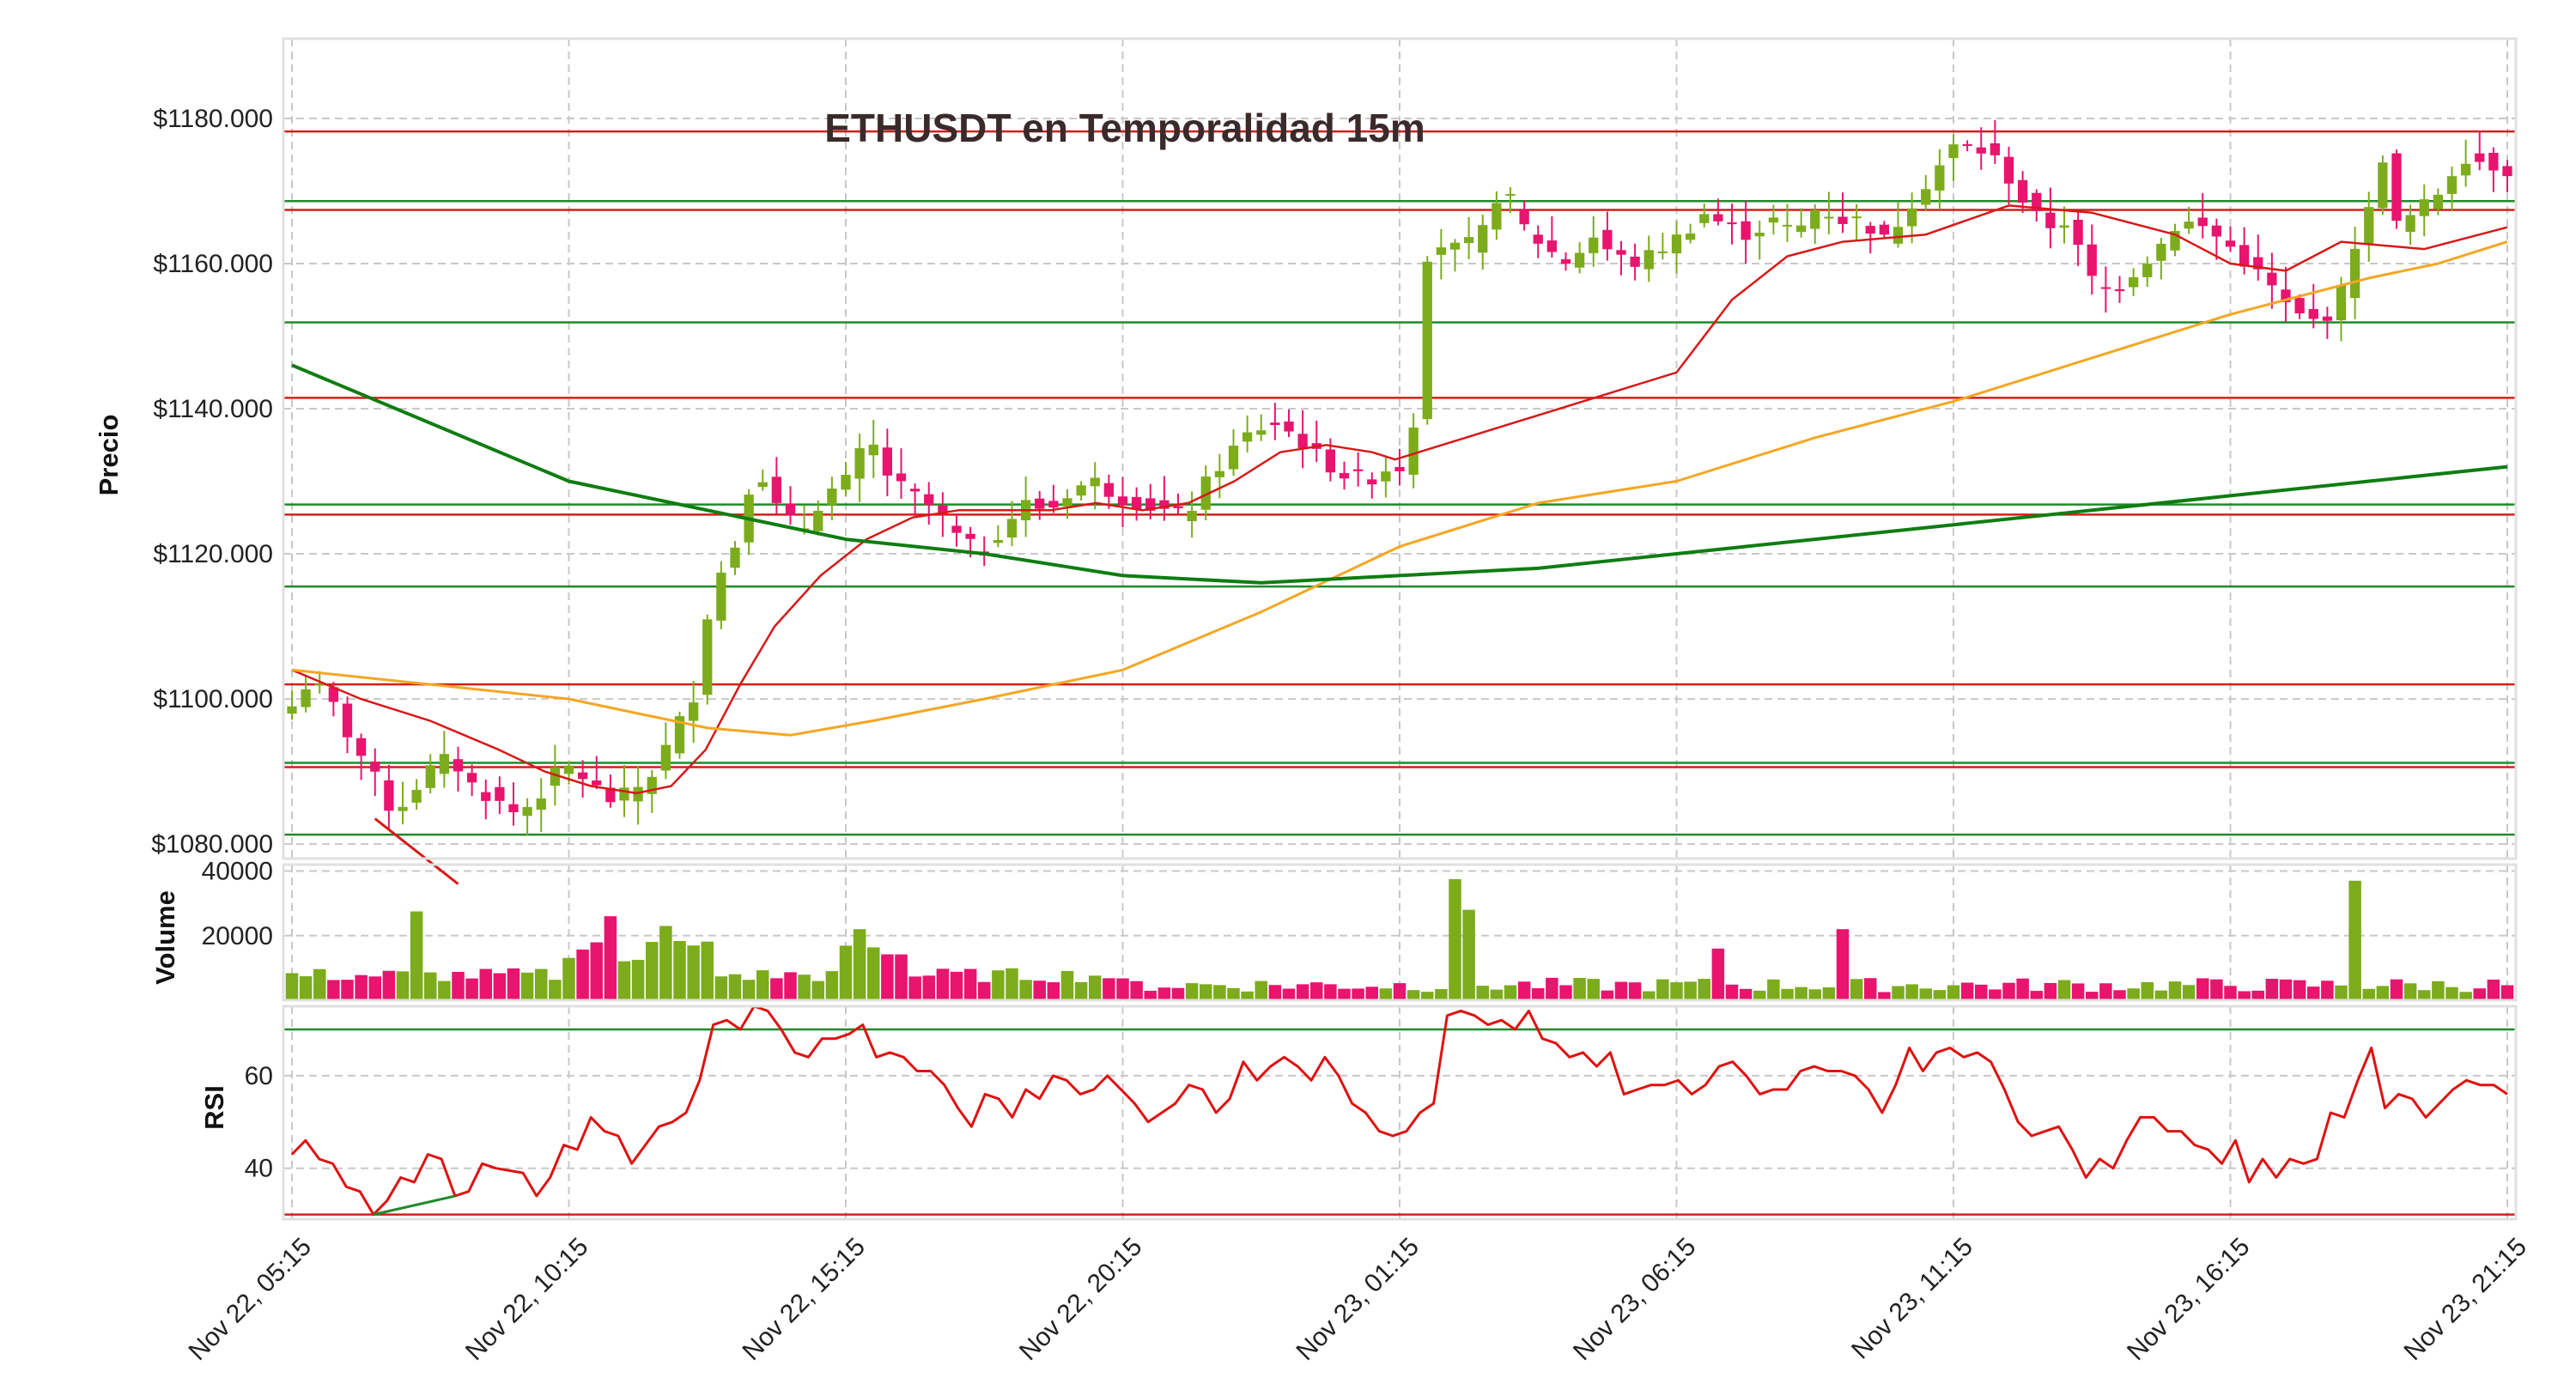  Describe the element at coordinates (238, 936) in the screenshot. I see `volume-tick-label: 20000` at that location.